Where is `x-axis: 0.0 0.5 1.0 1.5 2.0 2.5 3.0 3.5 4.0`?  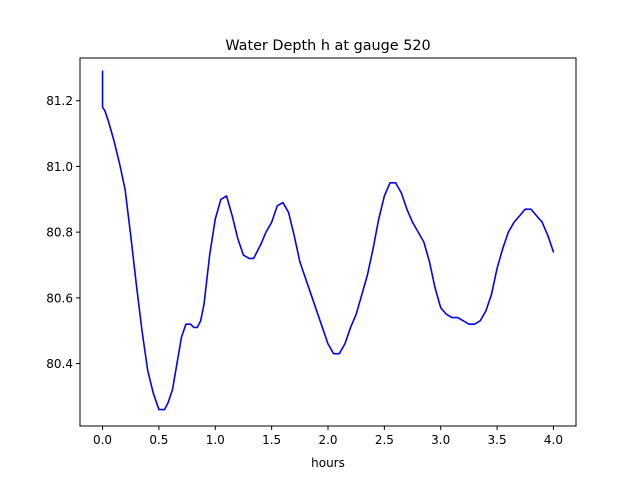
x-axis: 0.0 0.5 1.0 1.5 2.0 2.5 3.0 3.5 4.0 is located at coordinates (328, 436).